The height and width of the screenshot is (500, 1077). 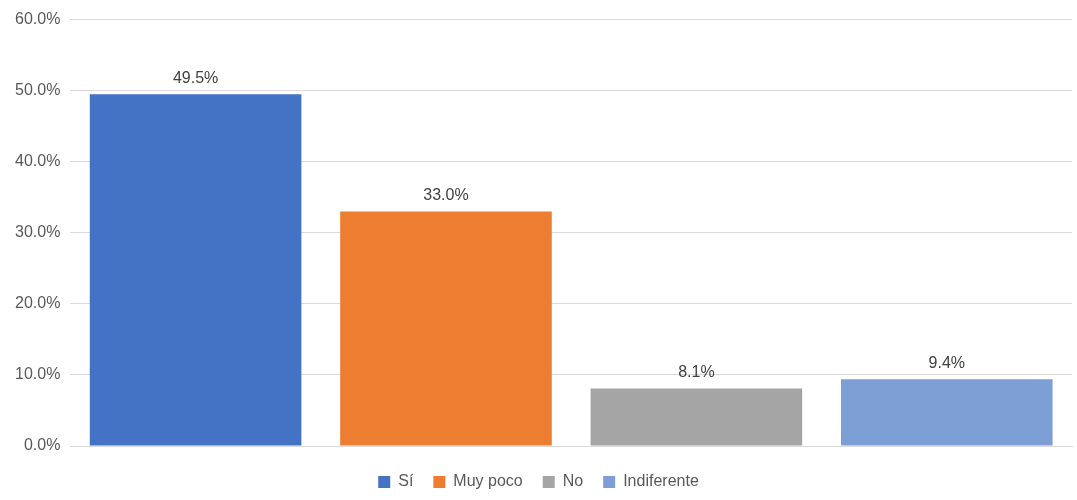 I want to click on y-tick-label: 60.0%, so click(x=37, y=19).